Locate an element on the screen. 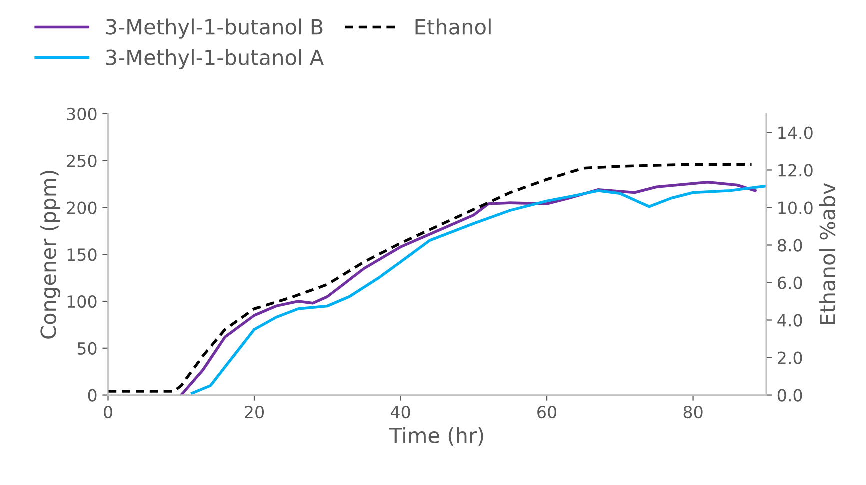 This screenshot has width=866, height=485. y2-tick-label: 2.0 is located at coordinates (790, 358).